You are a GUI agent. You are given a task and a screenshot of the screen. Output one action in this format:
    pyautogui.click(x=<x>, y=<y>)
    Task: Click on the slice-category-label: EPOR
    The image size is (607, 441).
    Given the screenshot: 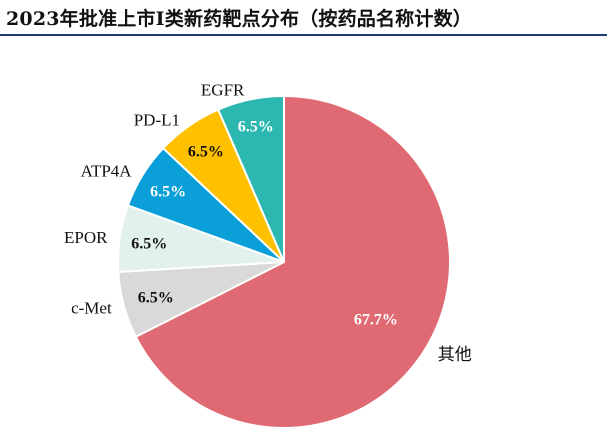 What is the action you would take?
    pyautogui.click(x=86, y=237)
    